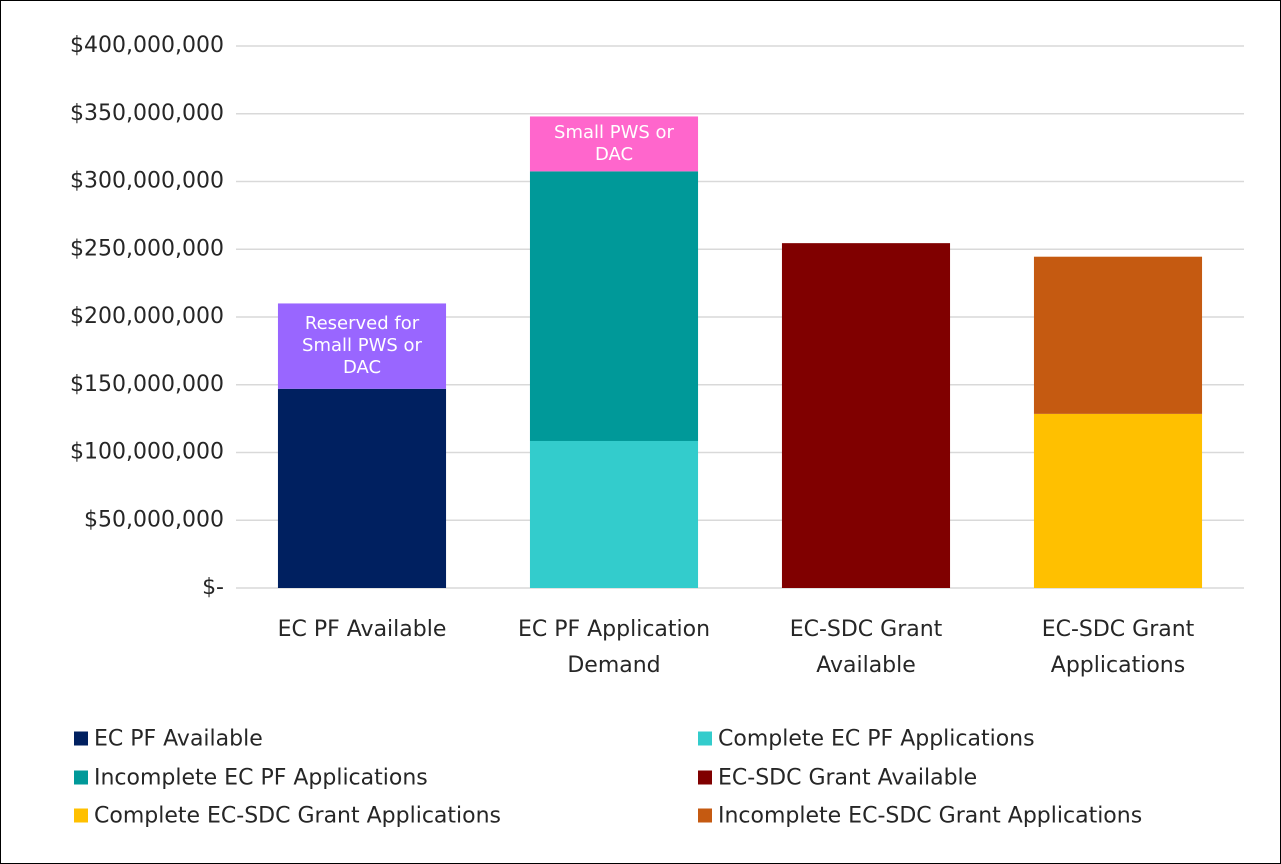 The image size is (1281, 864). Describe the element at coordinates (930, 816) in the screenshot. I see `legend-label: Incomplete EC-SDC Grant Applications` at that location.